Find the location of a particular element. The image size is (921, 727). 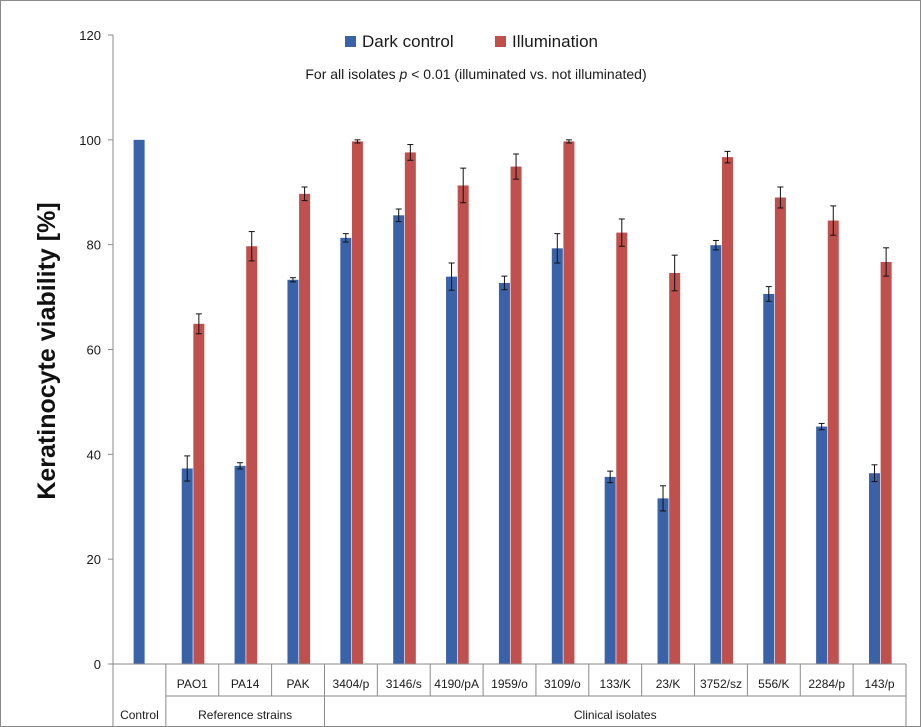

category-label: PA14 is located at coordinates (245, 684).